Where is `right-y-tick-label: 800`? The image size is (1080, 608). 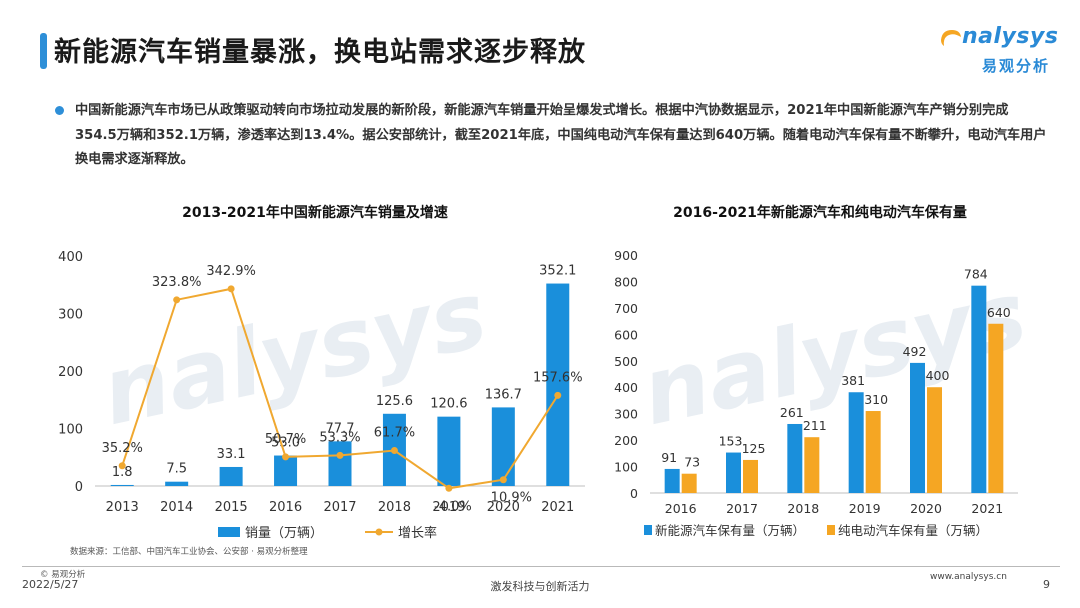 right-y-tick-label: 800 is located at coordinates (626, 281).